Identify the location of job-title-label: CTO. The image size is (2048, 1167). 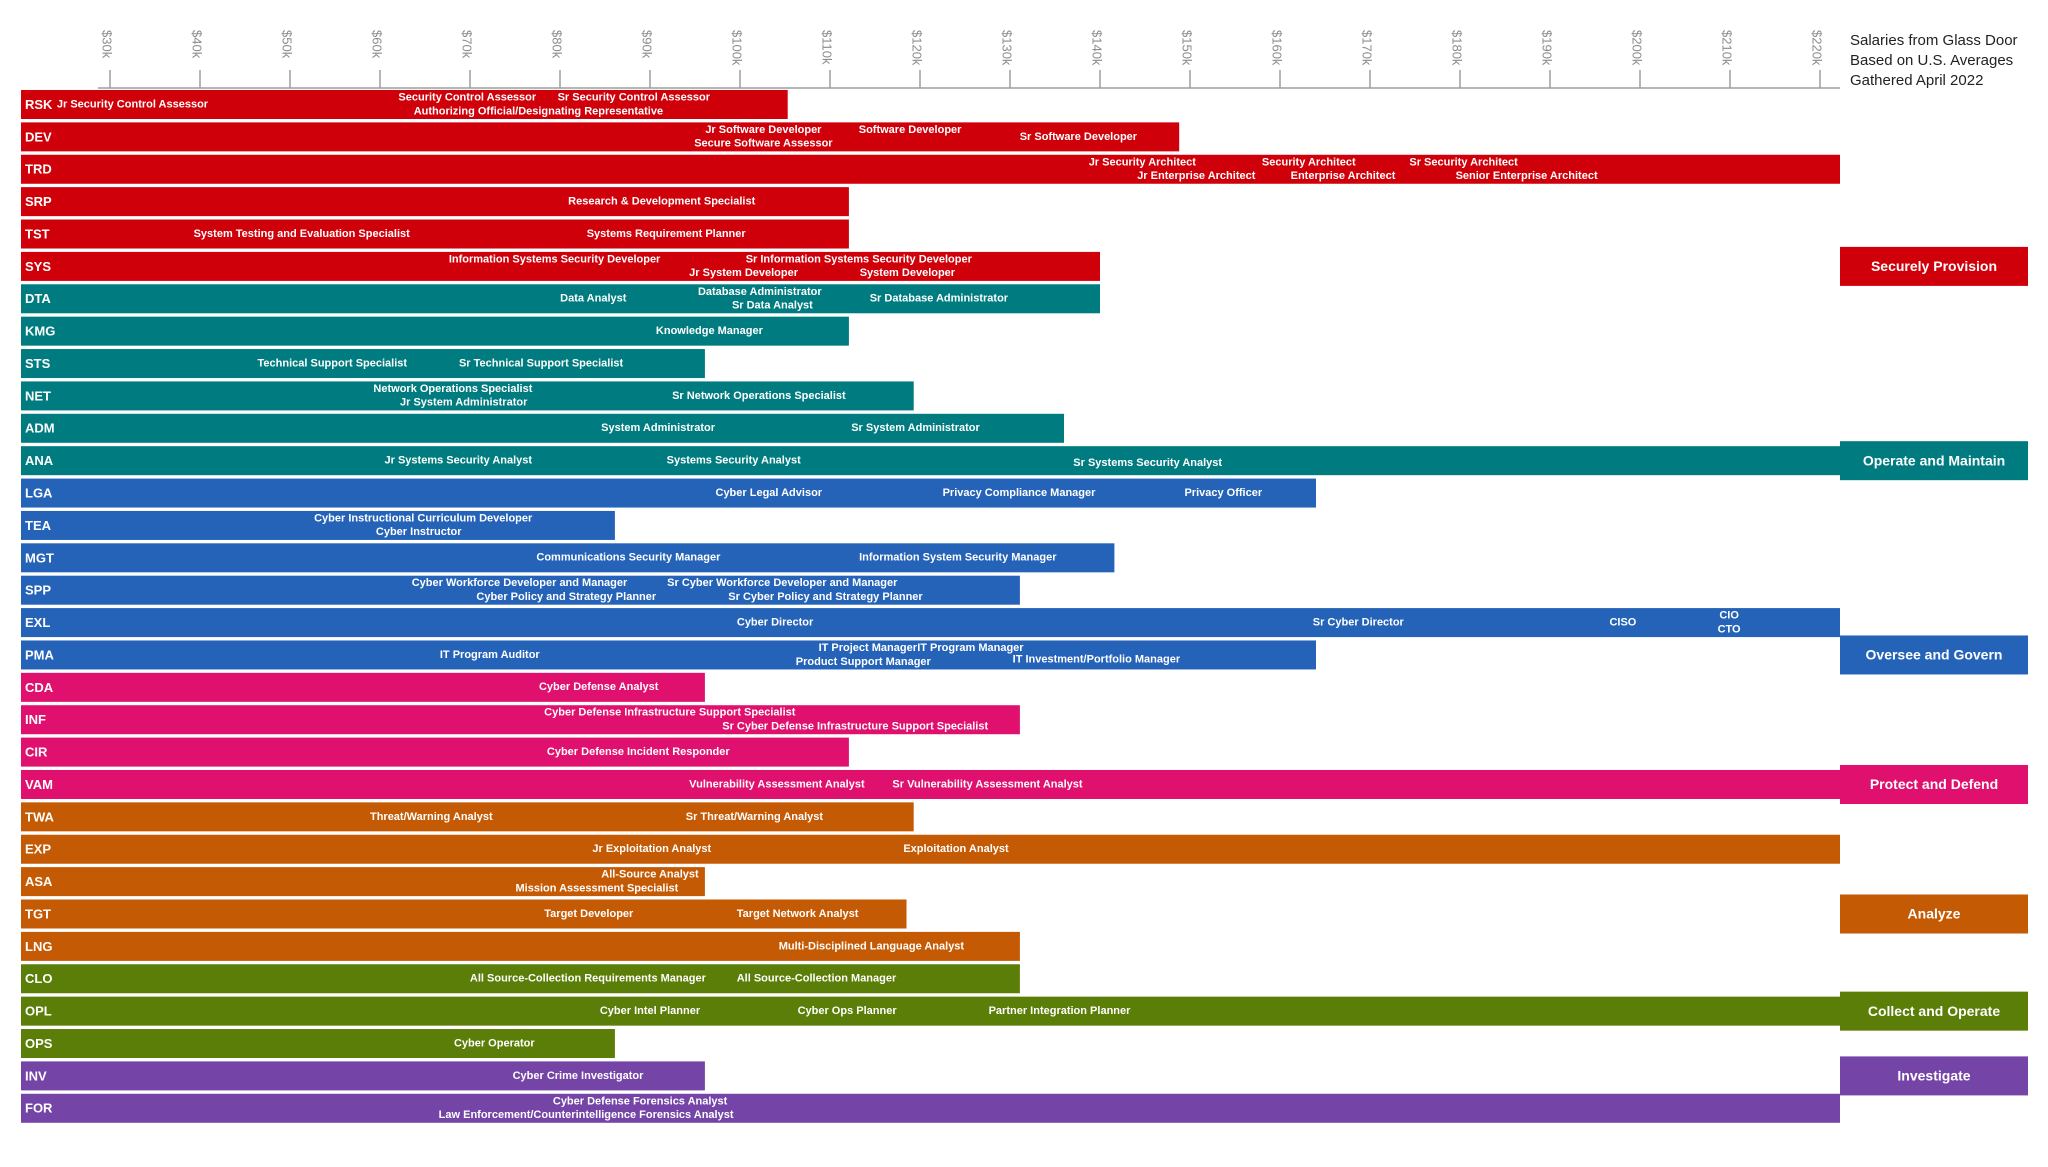
(1729, 629).